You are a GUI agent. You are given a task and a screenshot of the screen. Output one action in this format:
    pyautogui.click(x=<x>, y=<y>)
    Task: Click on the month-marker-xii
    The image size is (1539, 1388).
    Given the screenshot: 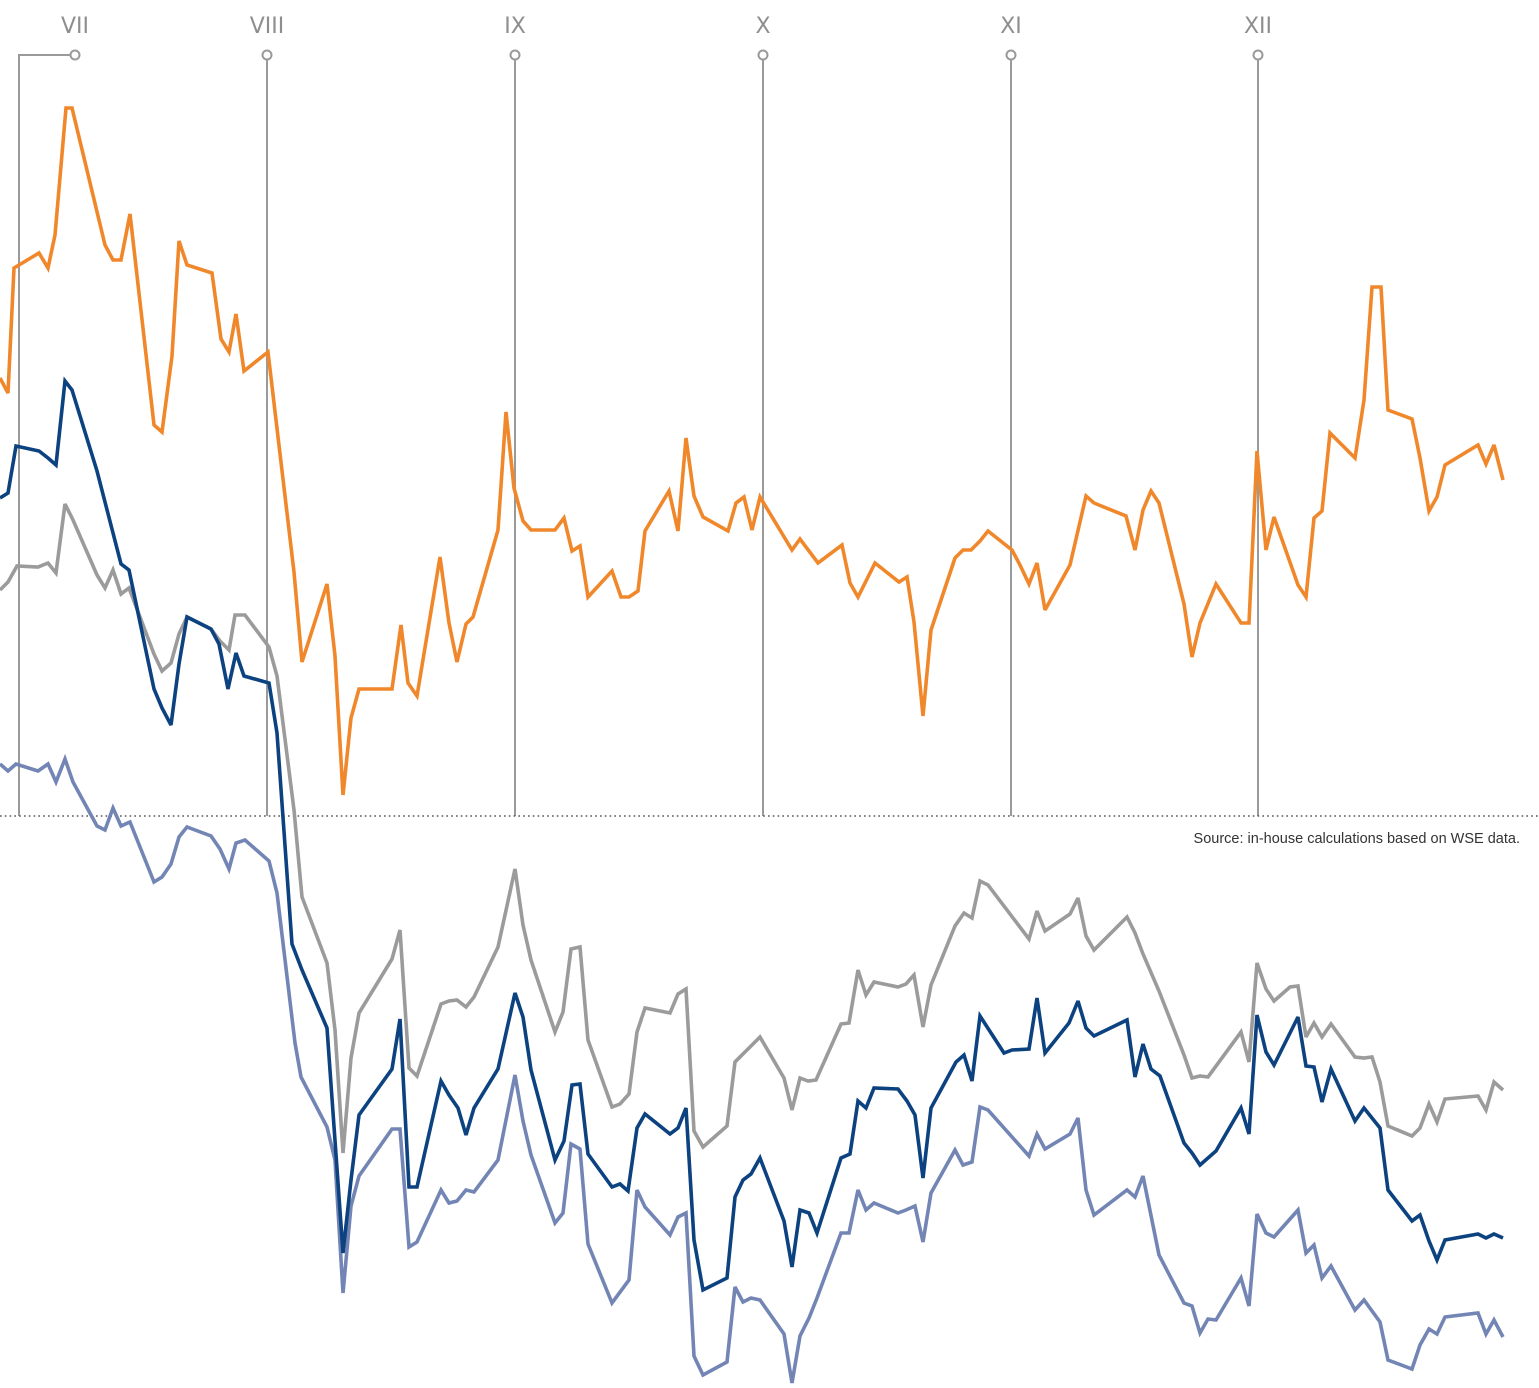 What is the action you would take?
    pyautogui.click(x=1258, y=55)
    